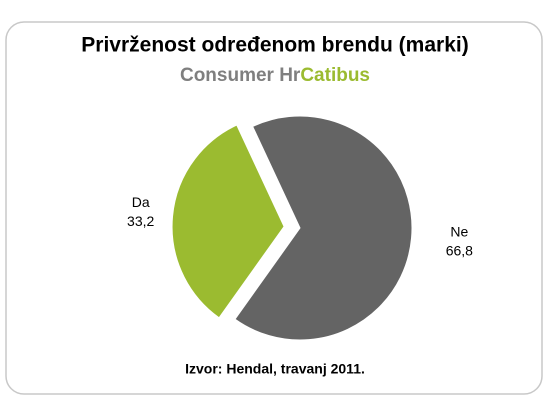 The width and height of the screenshot is (550, 420). What do you see at coordinates (141, 202) in the screenshot?
I see `slice-label: Da` at bounding box center [141, 202].